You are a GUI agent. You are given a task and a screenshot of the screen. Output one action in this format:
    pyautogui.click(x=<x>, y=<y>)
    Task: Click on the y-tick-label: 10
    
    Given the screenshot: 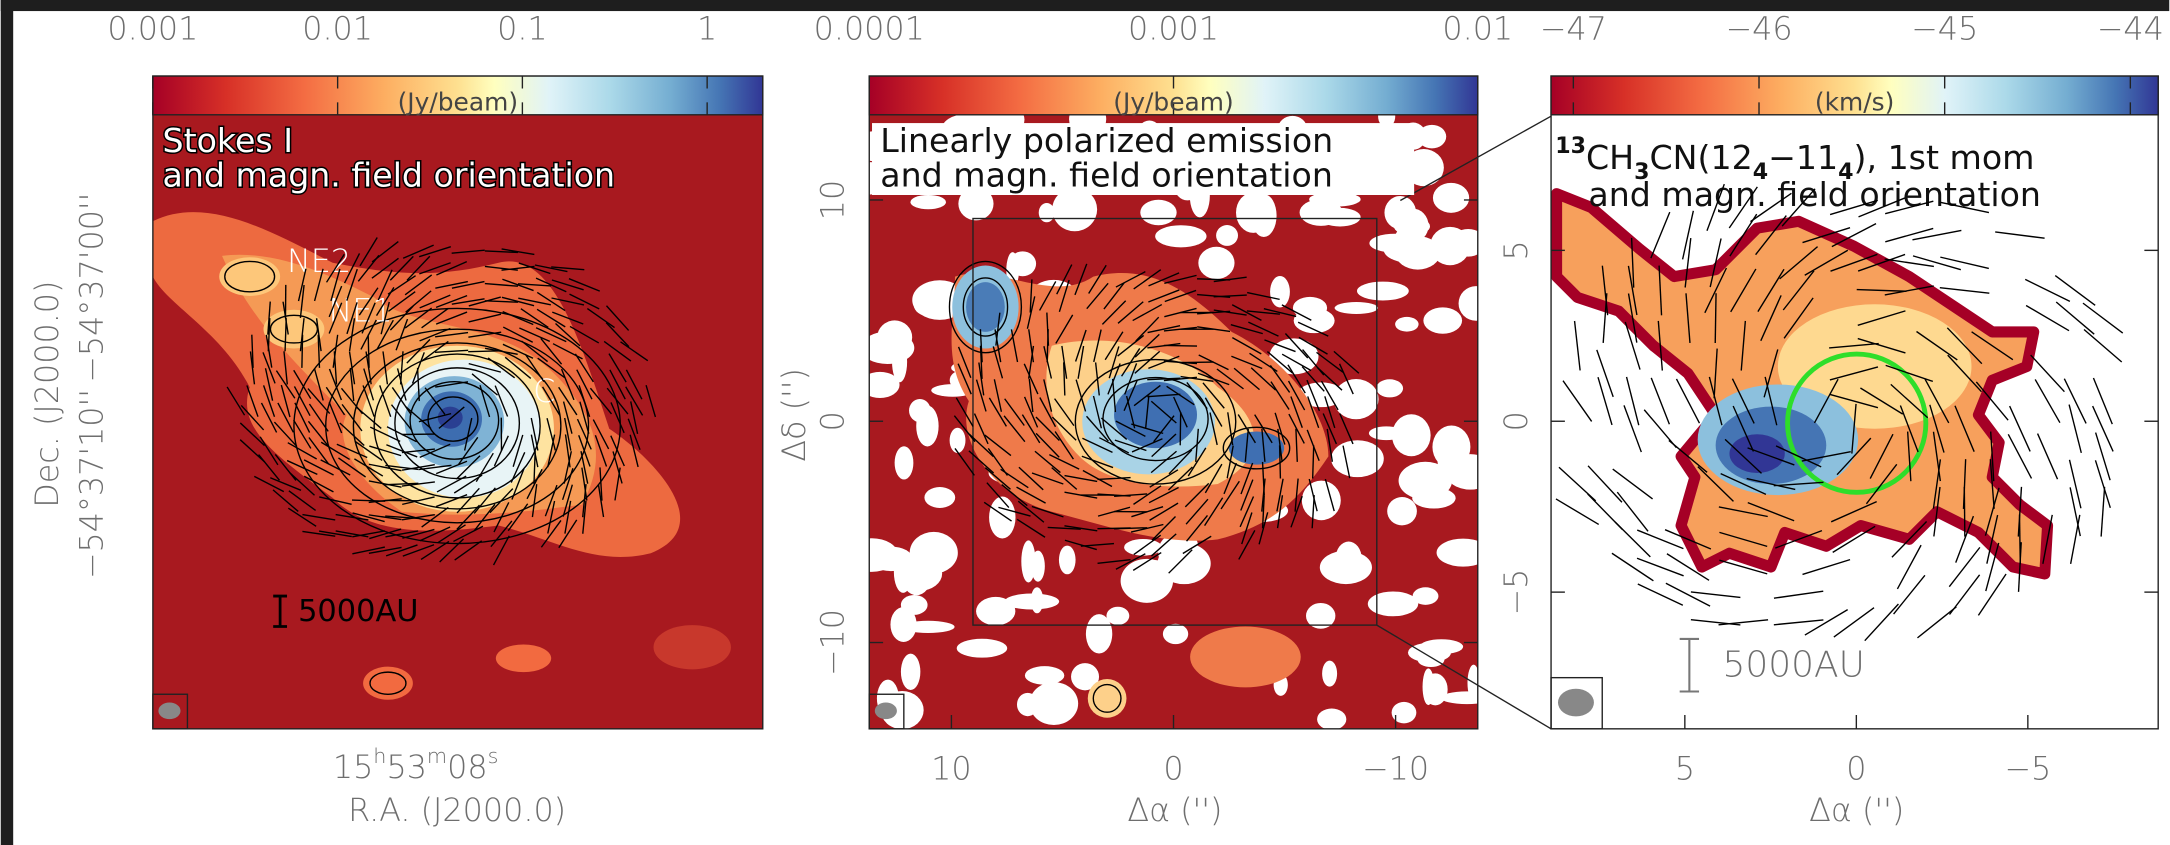 What is the action you would take?
    pyautogui.click(x=833, y=200)
    